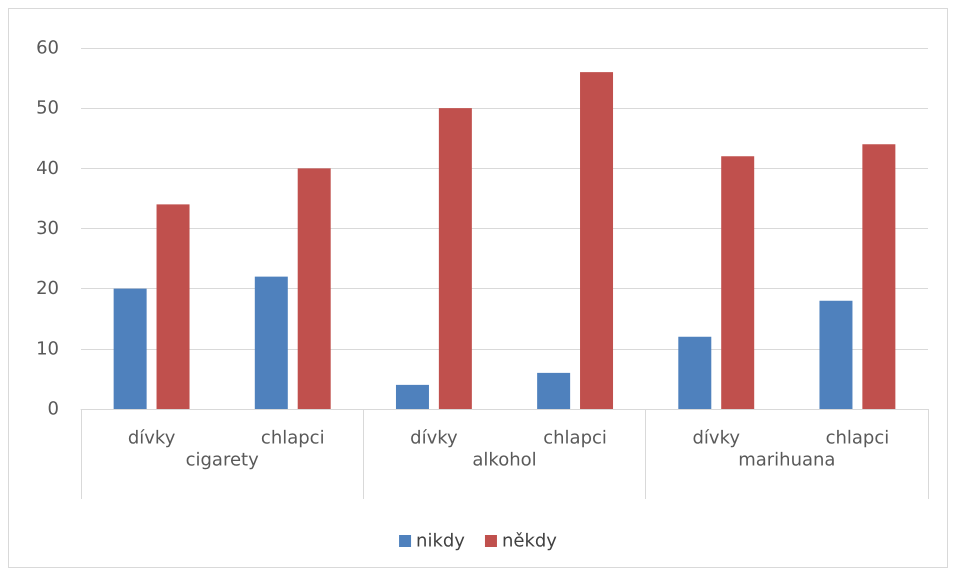 Image resolution: width=957 pixels, height=578 pixels. Describe the element at coordinates (53, 409) in the screenshot. I see `y-tick-label: 0` at that location.